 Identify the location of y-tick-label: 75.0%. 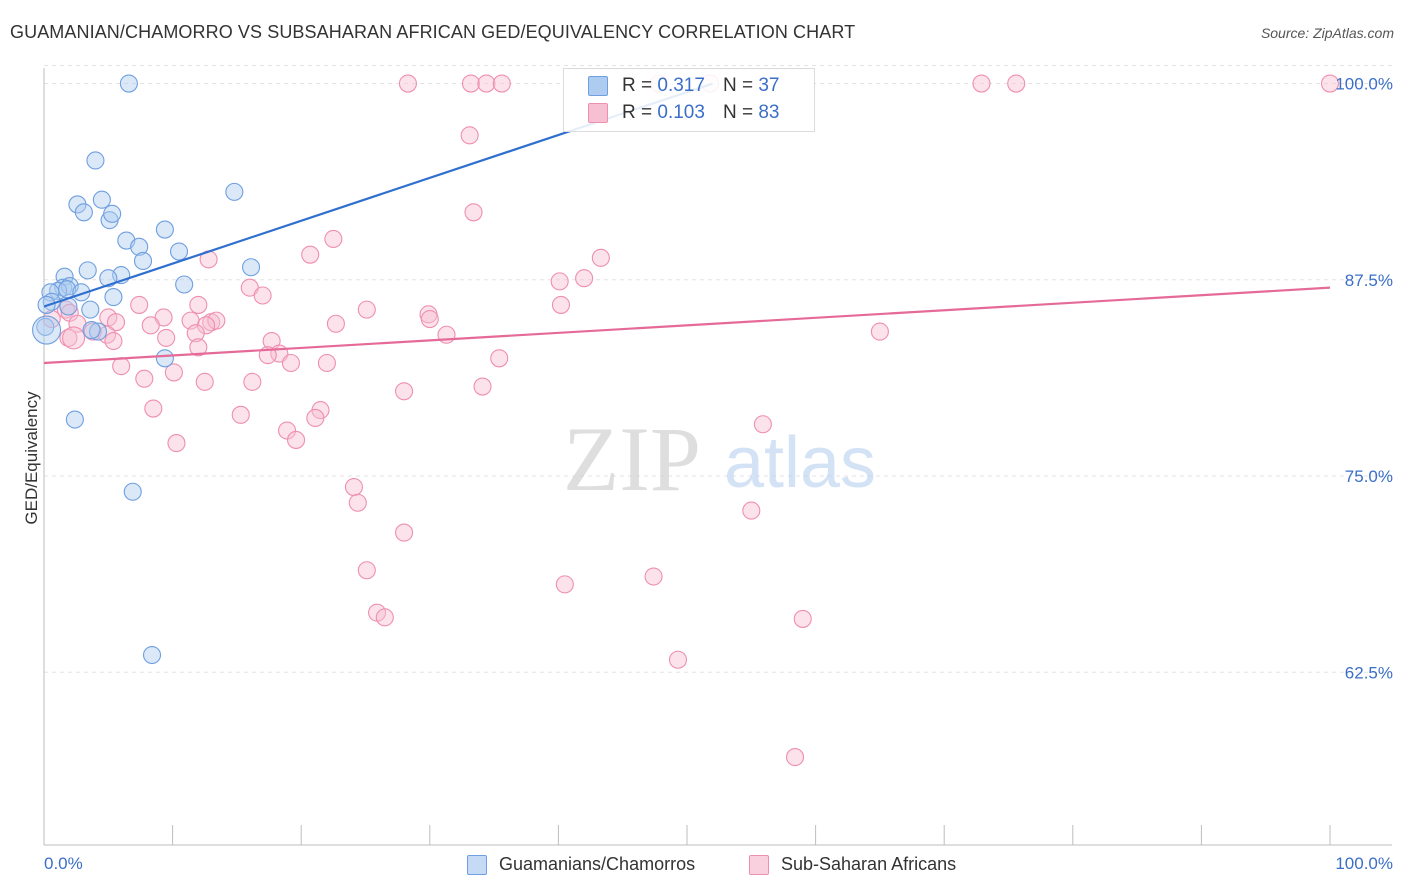
(1369, 476).